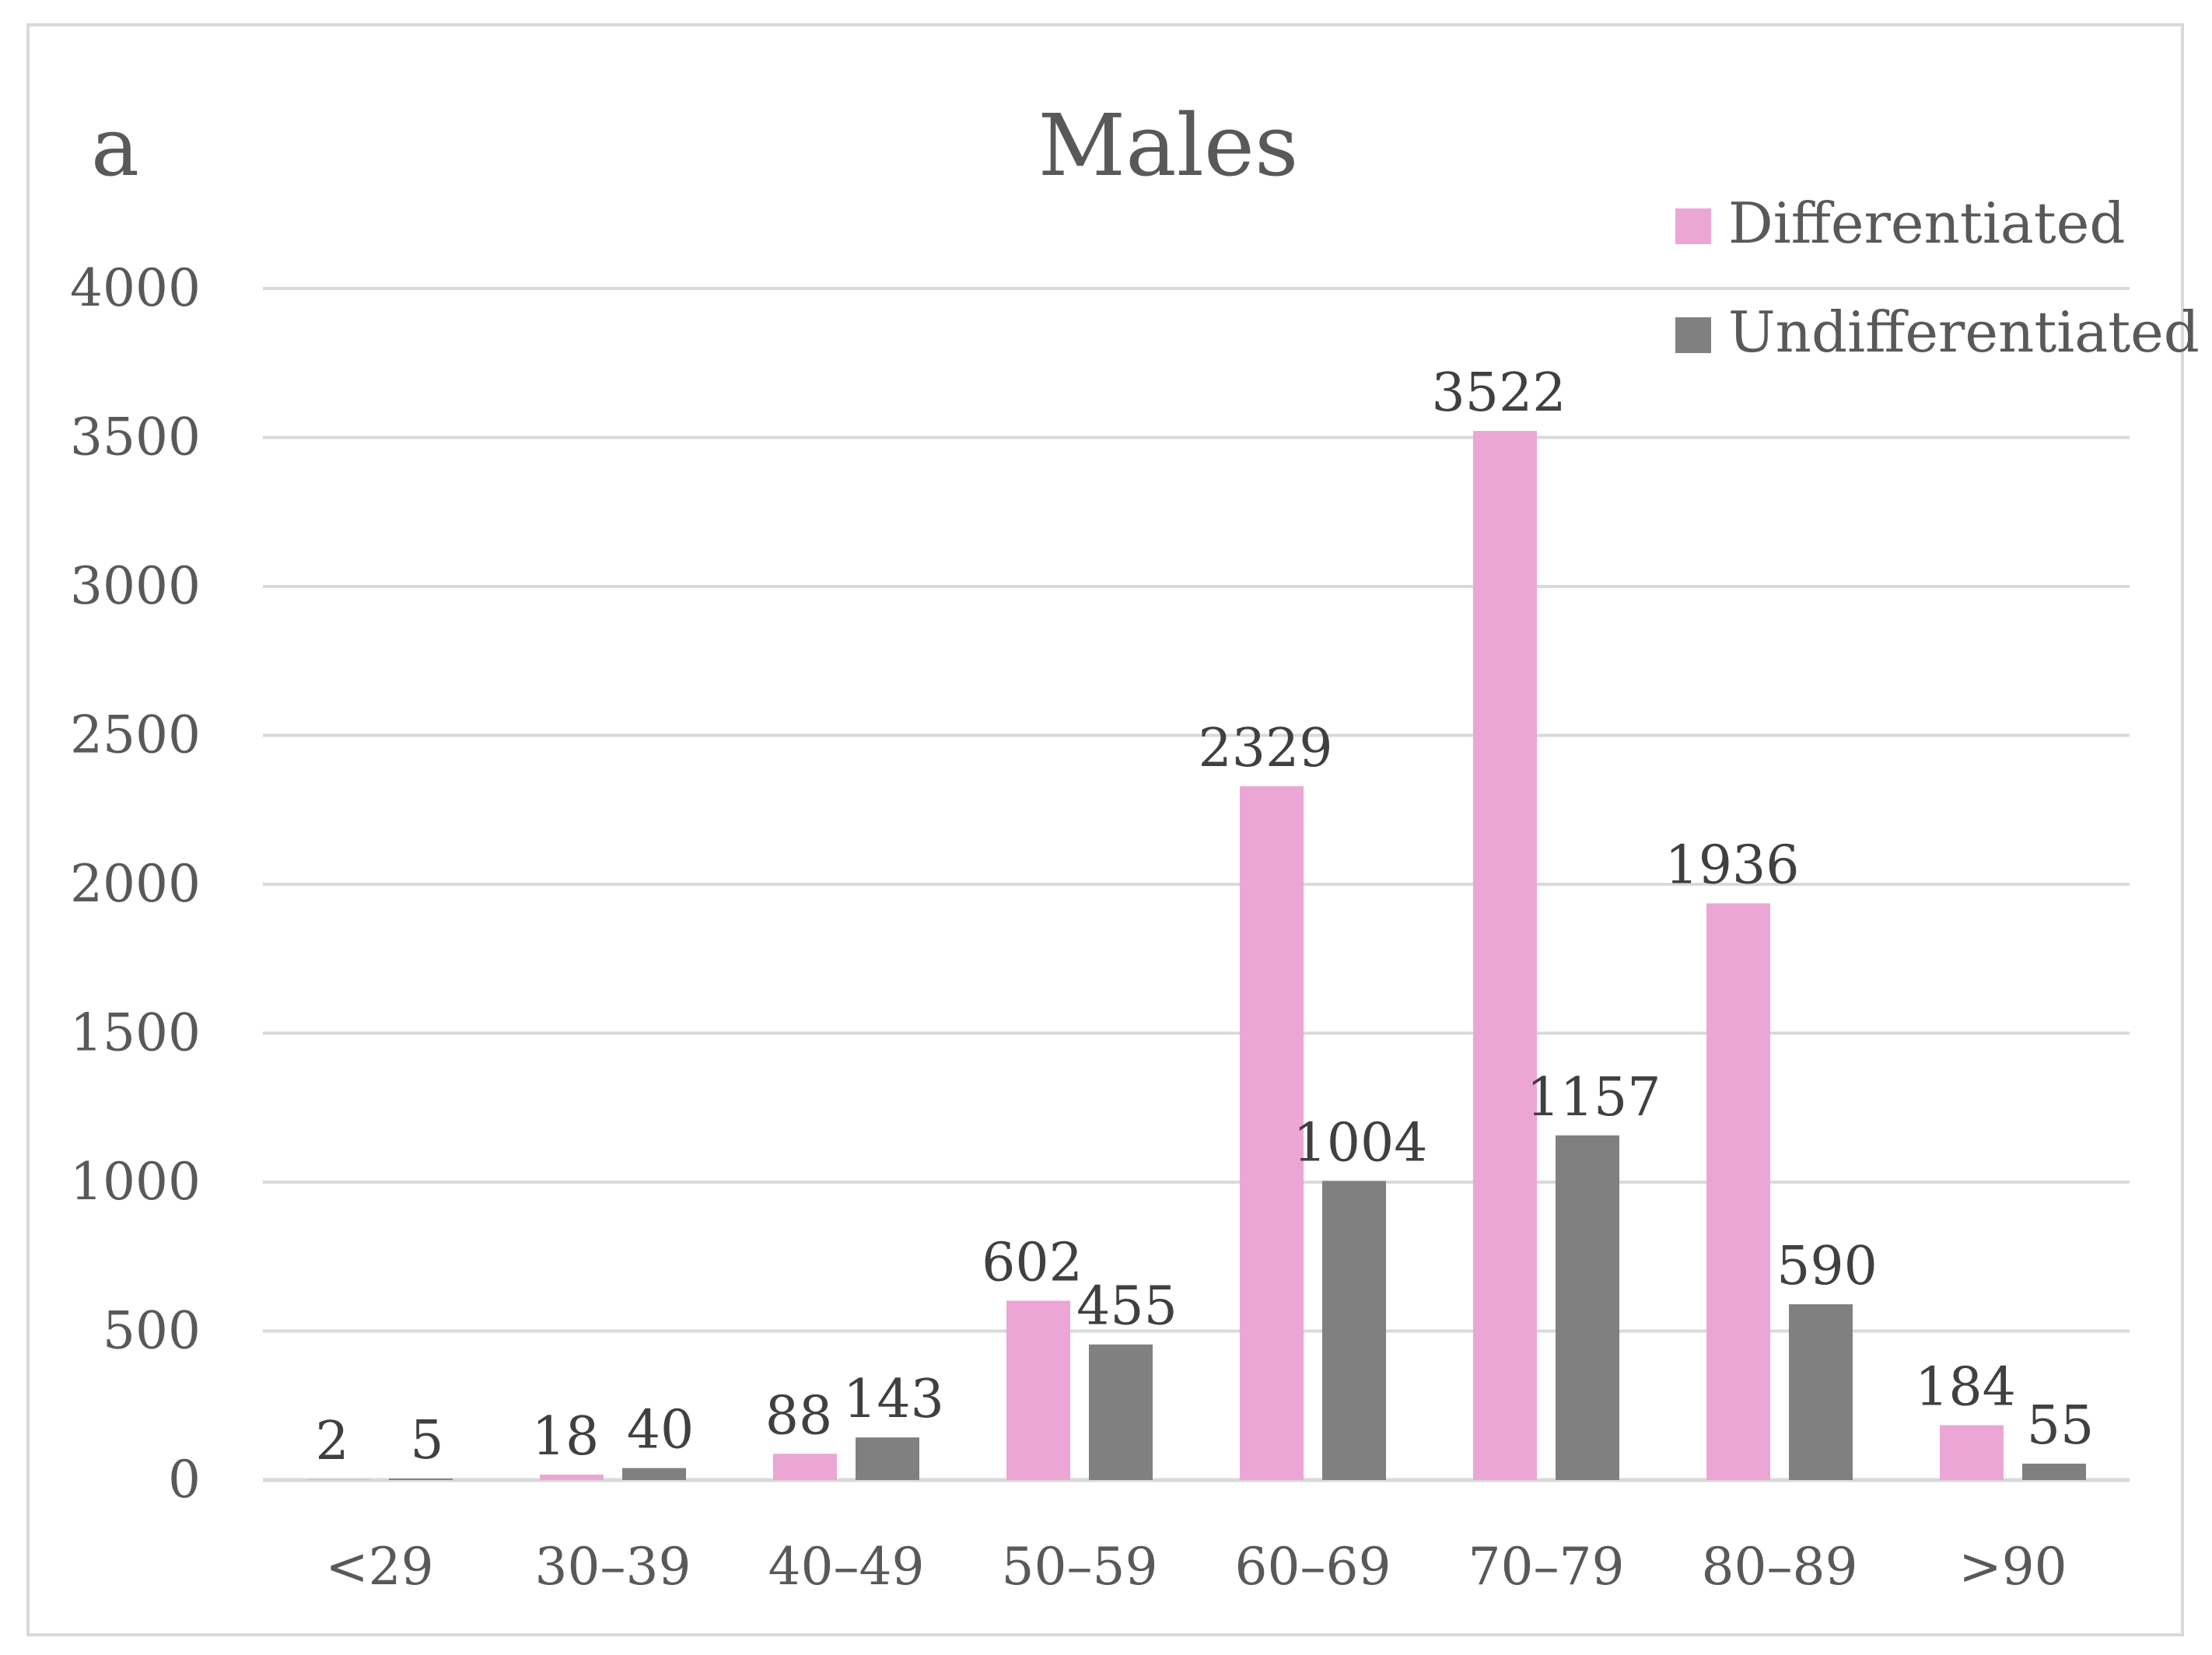 Image resolution: width=2212 pixels, height=1655 pixels. I want to click on y-tick-label: 1000, so click(135, 1182).